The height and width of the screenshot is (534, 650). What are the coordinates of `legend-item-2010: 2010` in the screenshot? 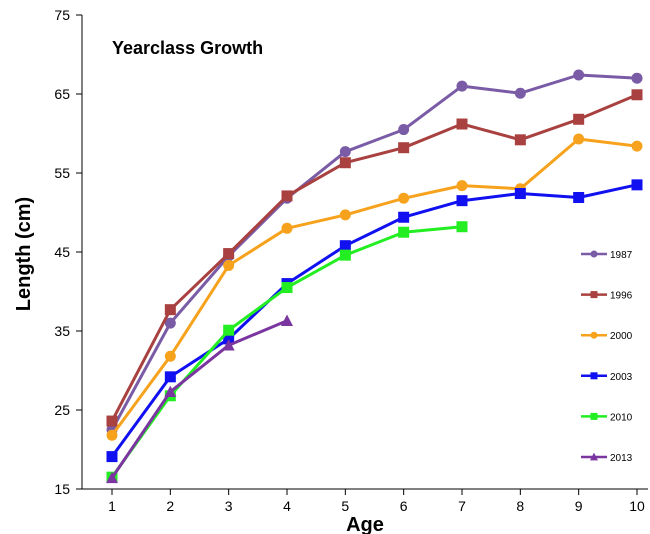 It's located at (607, 417).